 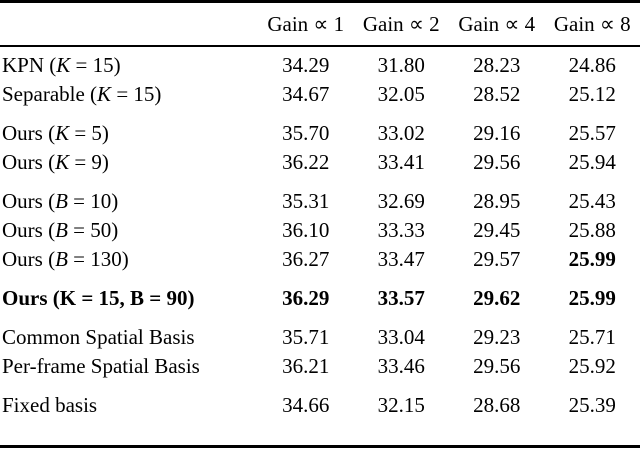 I want to click on cell-value: 34.29, so click(x=306, y=65).